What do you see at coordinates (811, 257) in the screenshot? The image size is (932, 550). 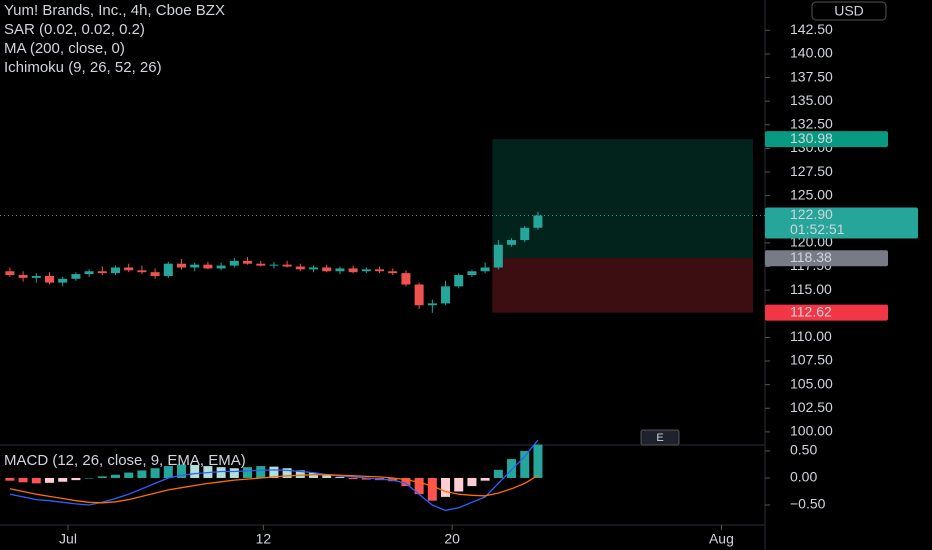 I see `price-label: 118.38` at bounding box center [811, 257].